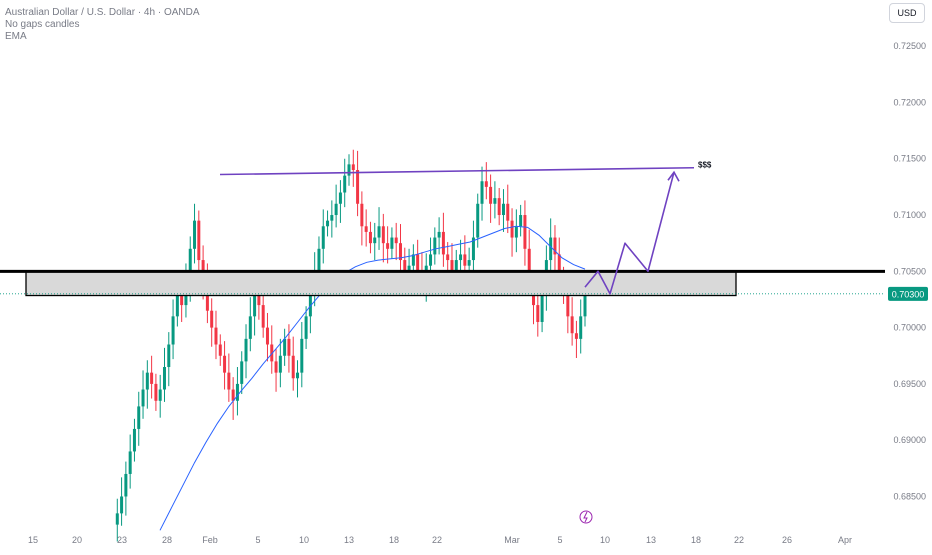  Describe the element at coordinates (381, 284) in the screenshot. I see `support-zone-rect` at that location.